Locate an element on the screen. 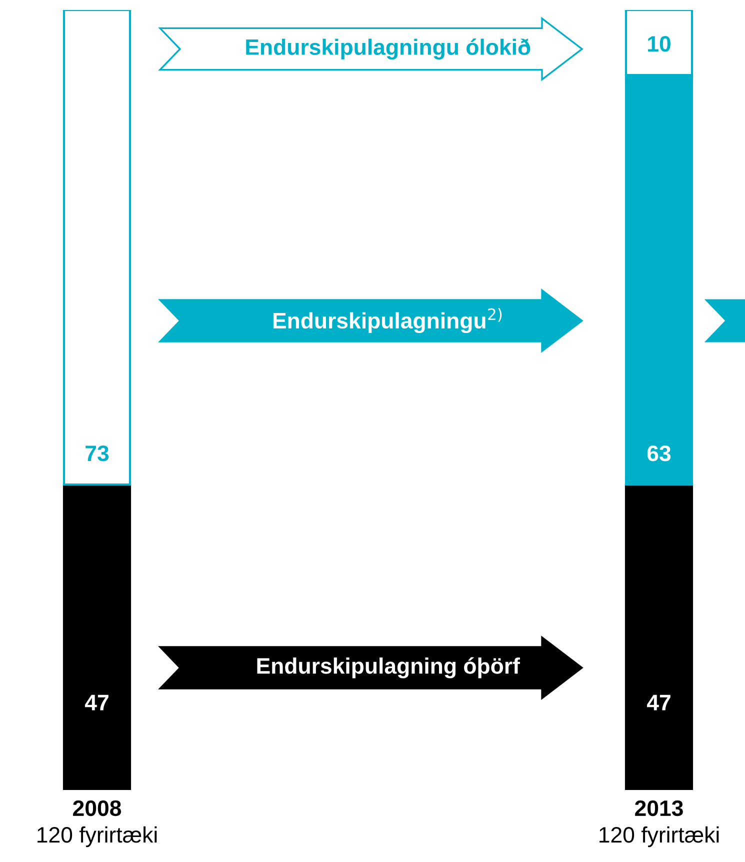 The image size is (745, 862). x-tick-label: 2013 120 fyrirtæki is located at coordinates (659, 824).